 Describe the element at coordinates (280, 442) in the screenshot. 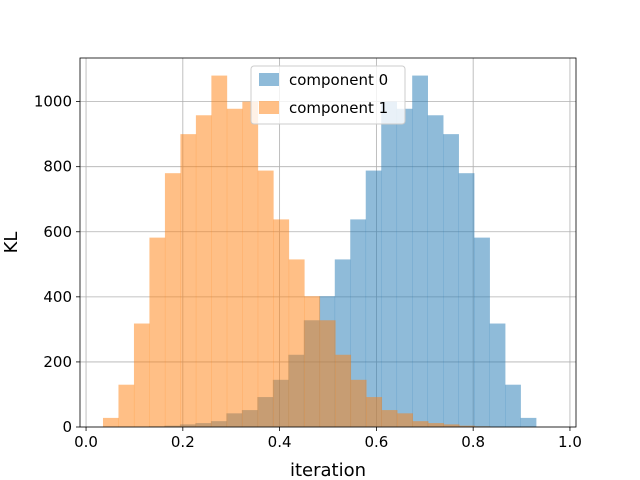

I see `x-tick-label: 0.4` at that location.